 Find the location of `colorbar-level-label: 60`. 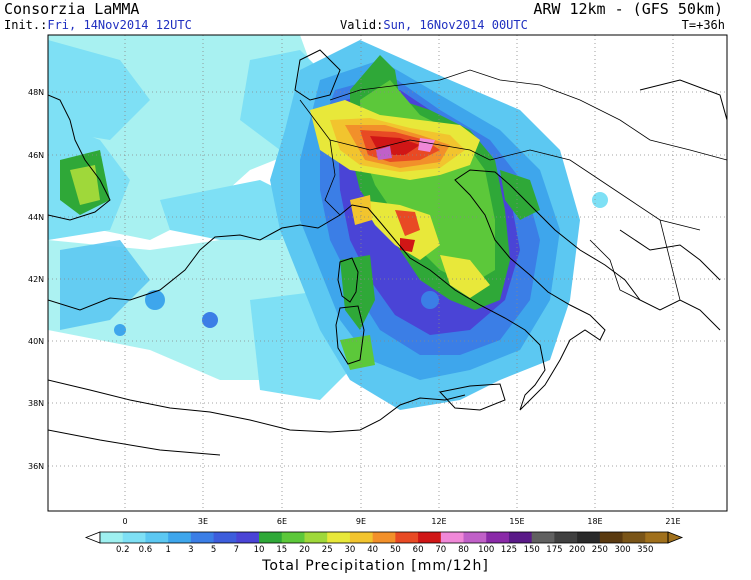

colorbar-level-label: 60 is located at coordinates (418, 550).